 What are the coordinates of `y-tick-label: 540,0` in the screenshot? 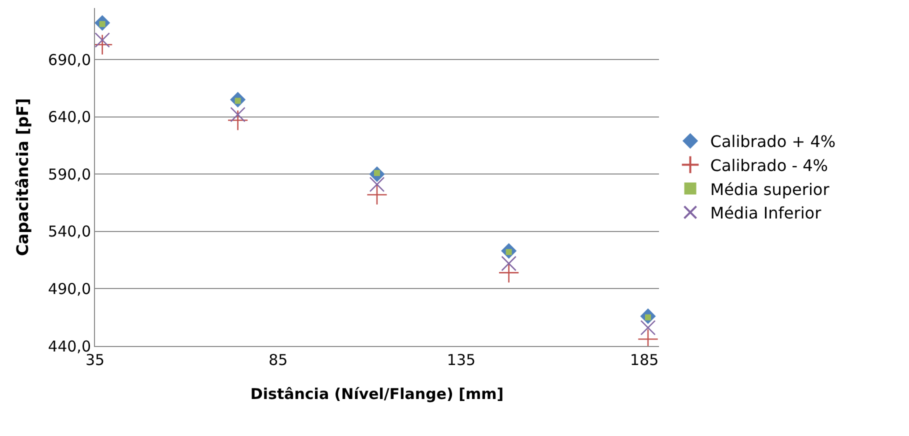 It's located at (69, 231).